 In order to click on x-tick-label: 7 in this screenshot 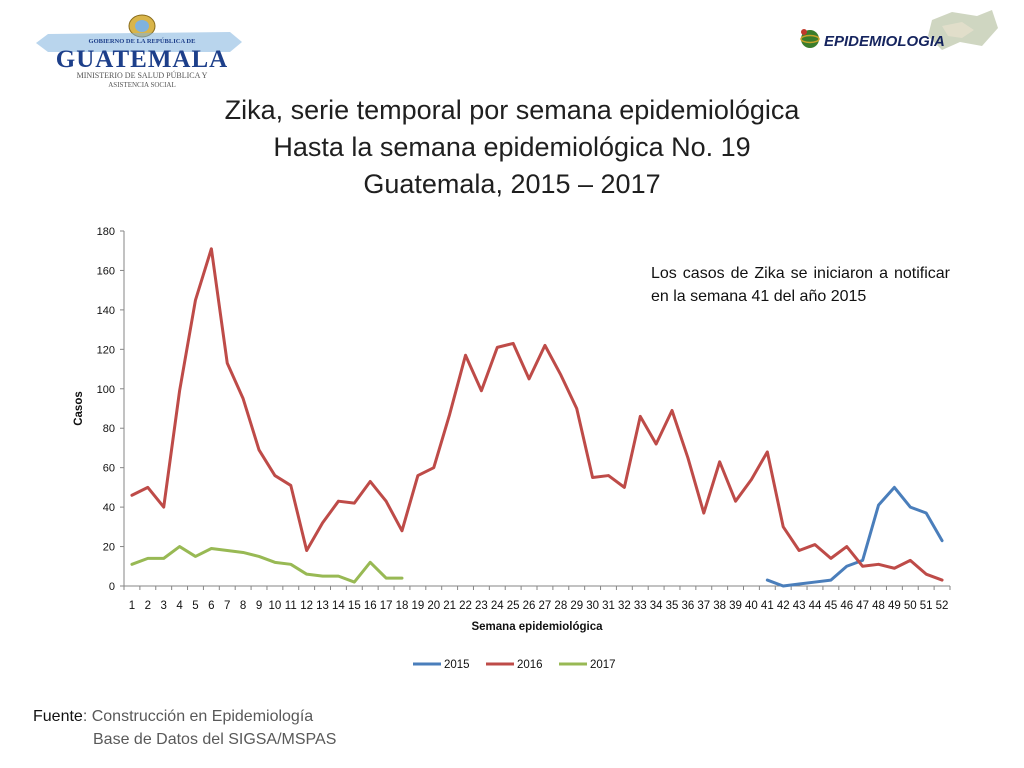, I will do `click(227, 606)`.